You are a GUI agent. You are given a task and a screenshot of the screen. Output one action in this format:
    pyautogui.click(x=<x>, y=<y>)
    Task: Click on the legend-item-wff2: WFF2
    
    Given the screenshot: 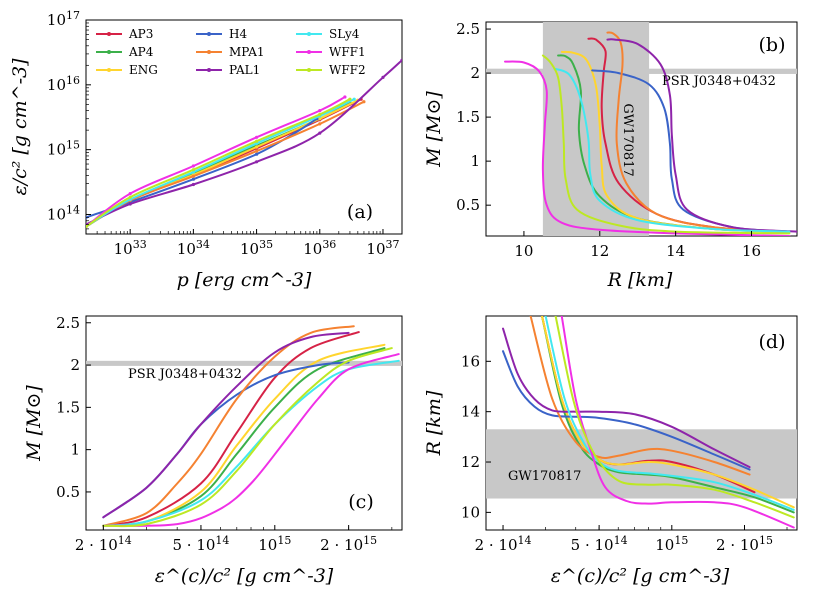 What is the action you would take?
    pyautogui.click(x=331, y=70)
    